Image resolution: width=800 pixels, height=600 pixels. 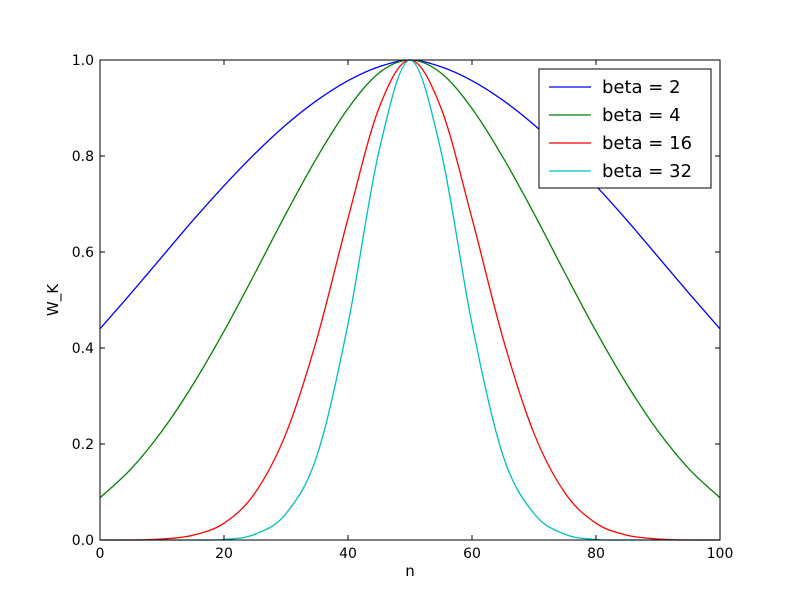 I want to click on x-tick-label: 0, so click(x=100, y=554).